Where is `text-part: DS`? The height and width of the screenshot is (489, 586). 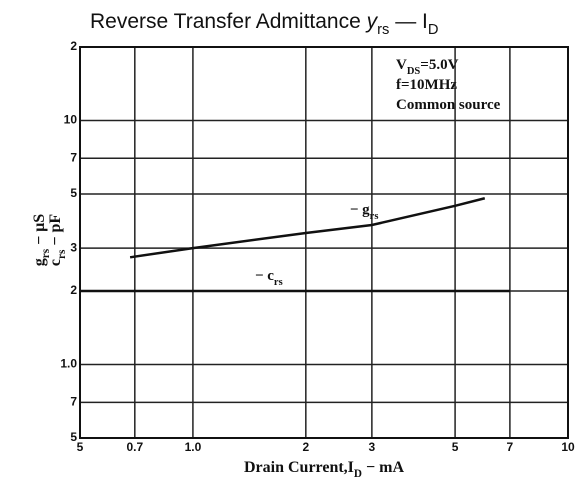 text-part: DS is located at coordinates (414, 71).